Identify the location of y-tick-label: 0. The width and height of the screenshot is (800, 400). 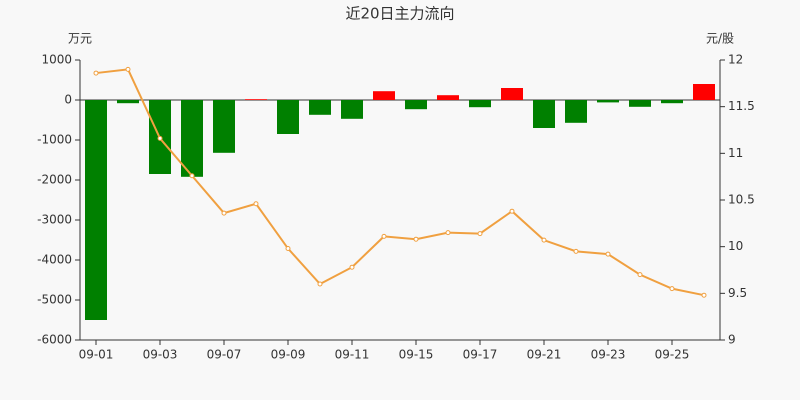
(68, 100).